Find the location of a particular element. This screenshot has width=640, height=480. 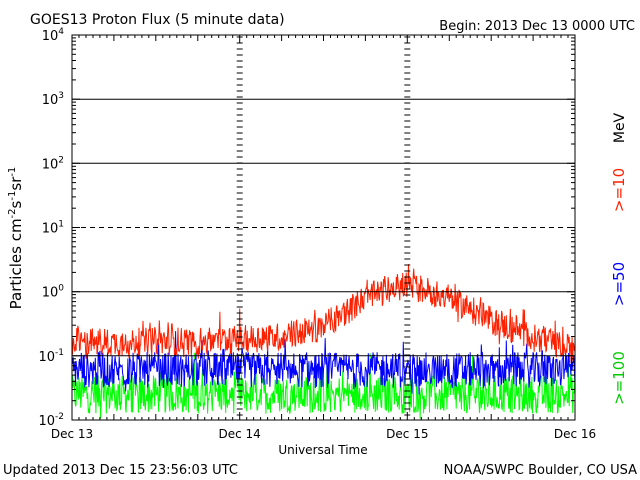

y-tick-label: 10¹ is located at coordinates (53, 228).